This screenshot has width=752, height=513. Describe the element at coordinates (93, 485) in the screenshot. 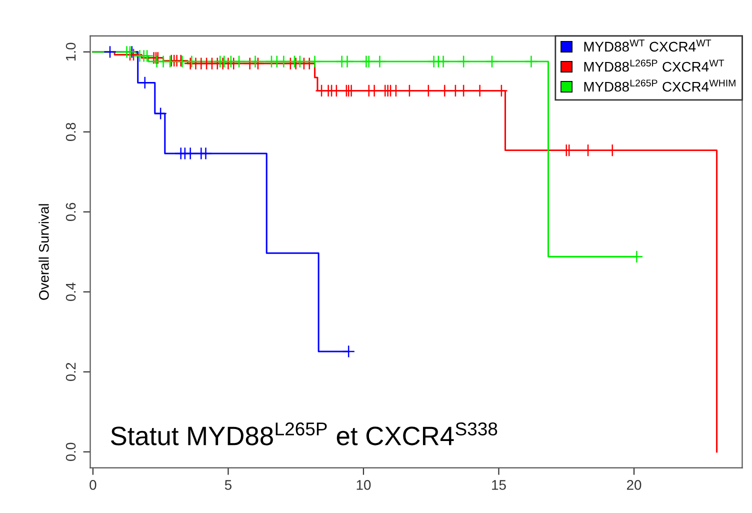

I see `x-tick-label: 0` at that location.